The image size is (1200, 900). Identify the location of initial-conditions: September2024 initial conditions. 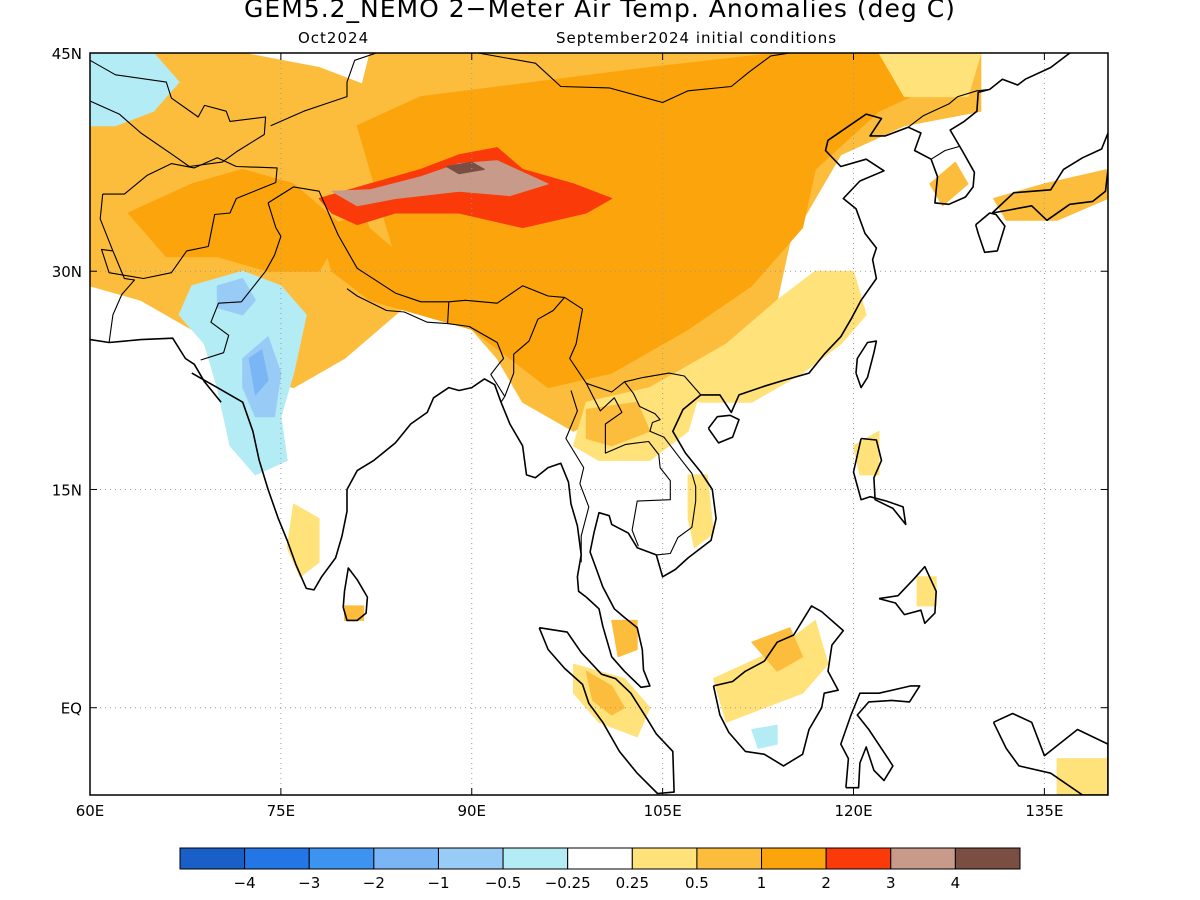
(697, 38).